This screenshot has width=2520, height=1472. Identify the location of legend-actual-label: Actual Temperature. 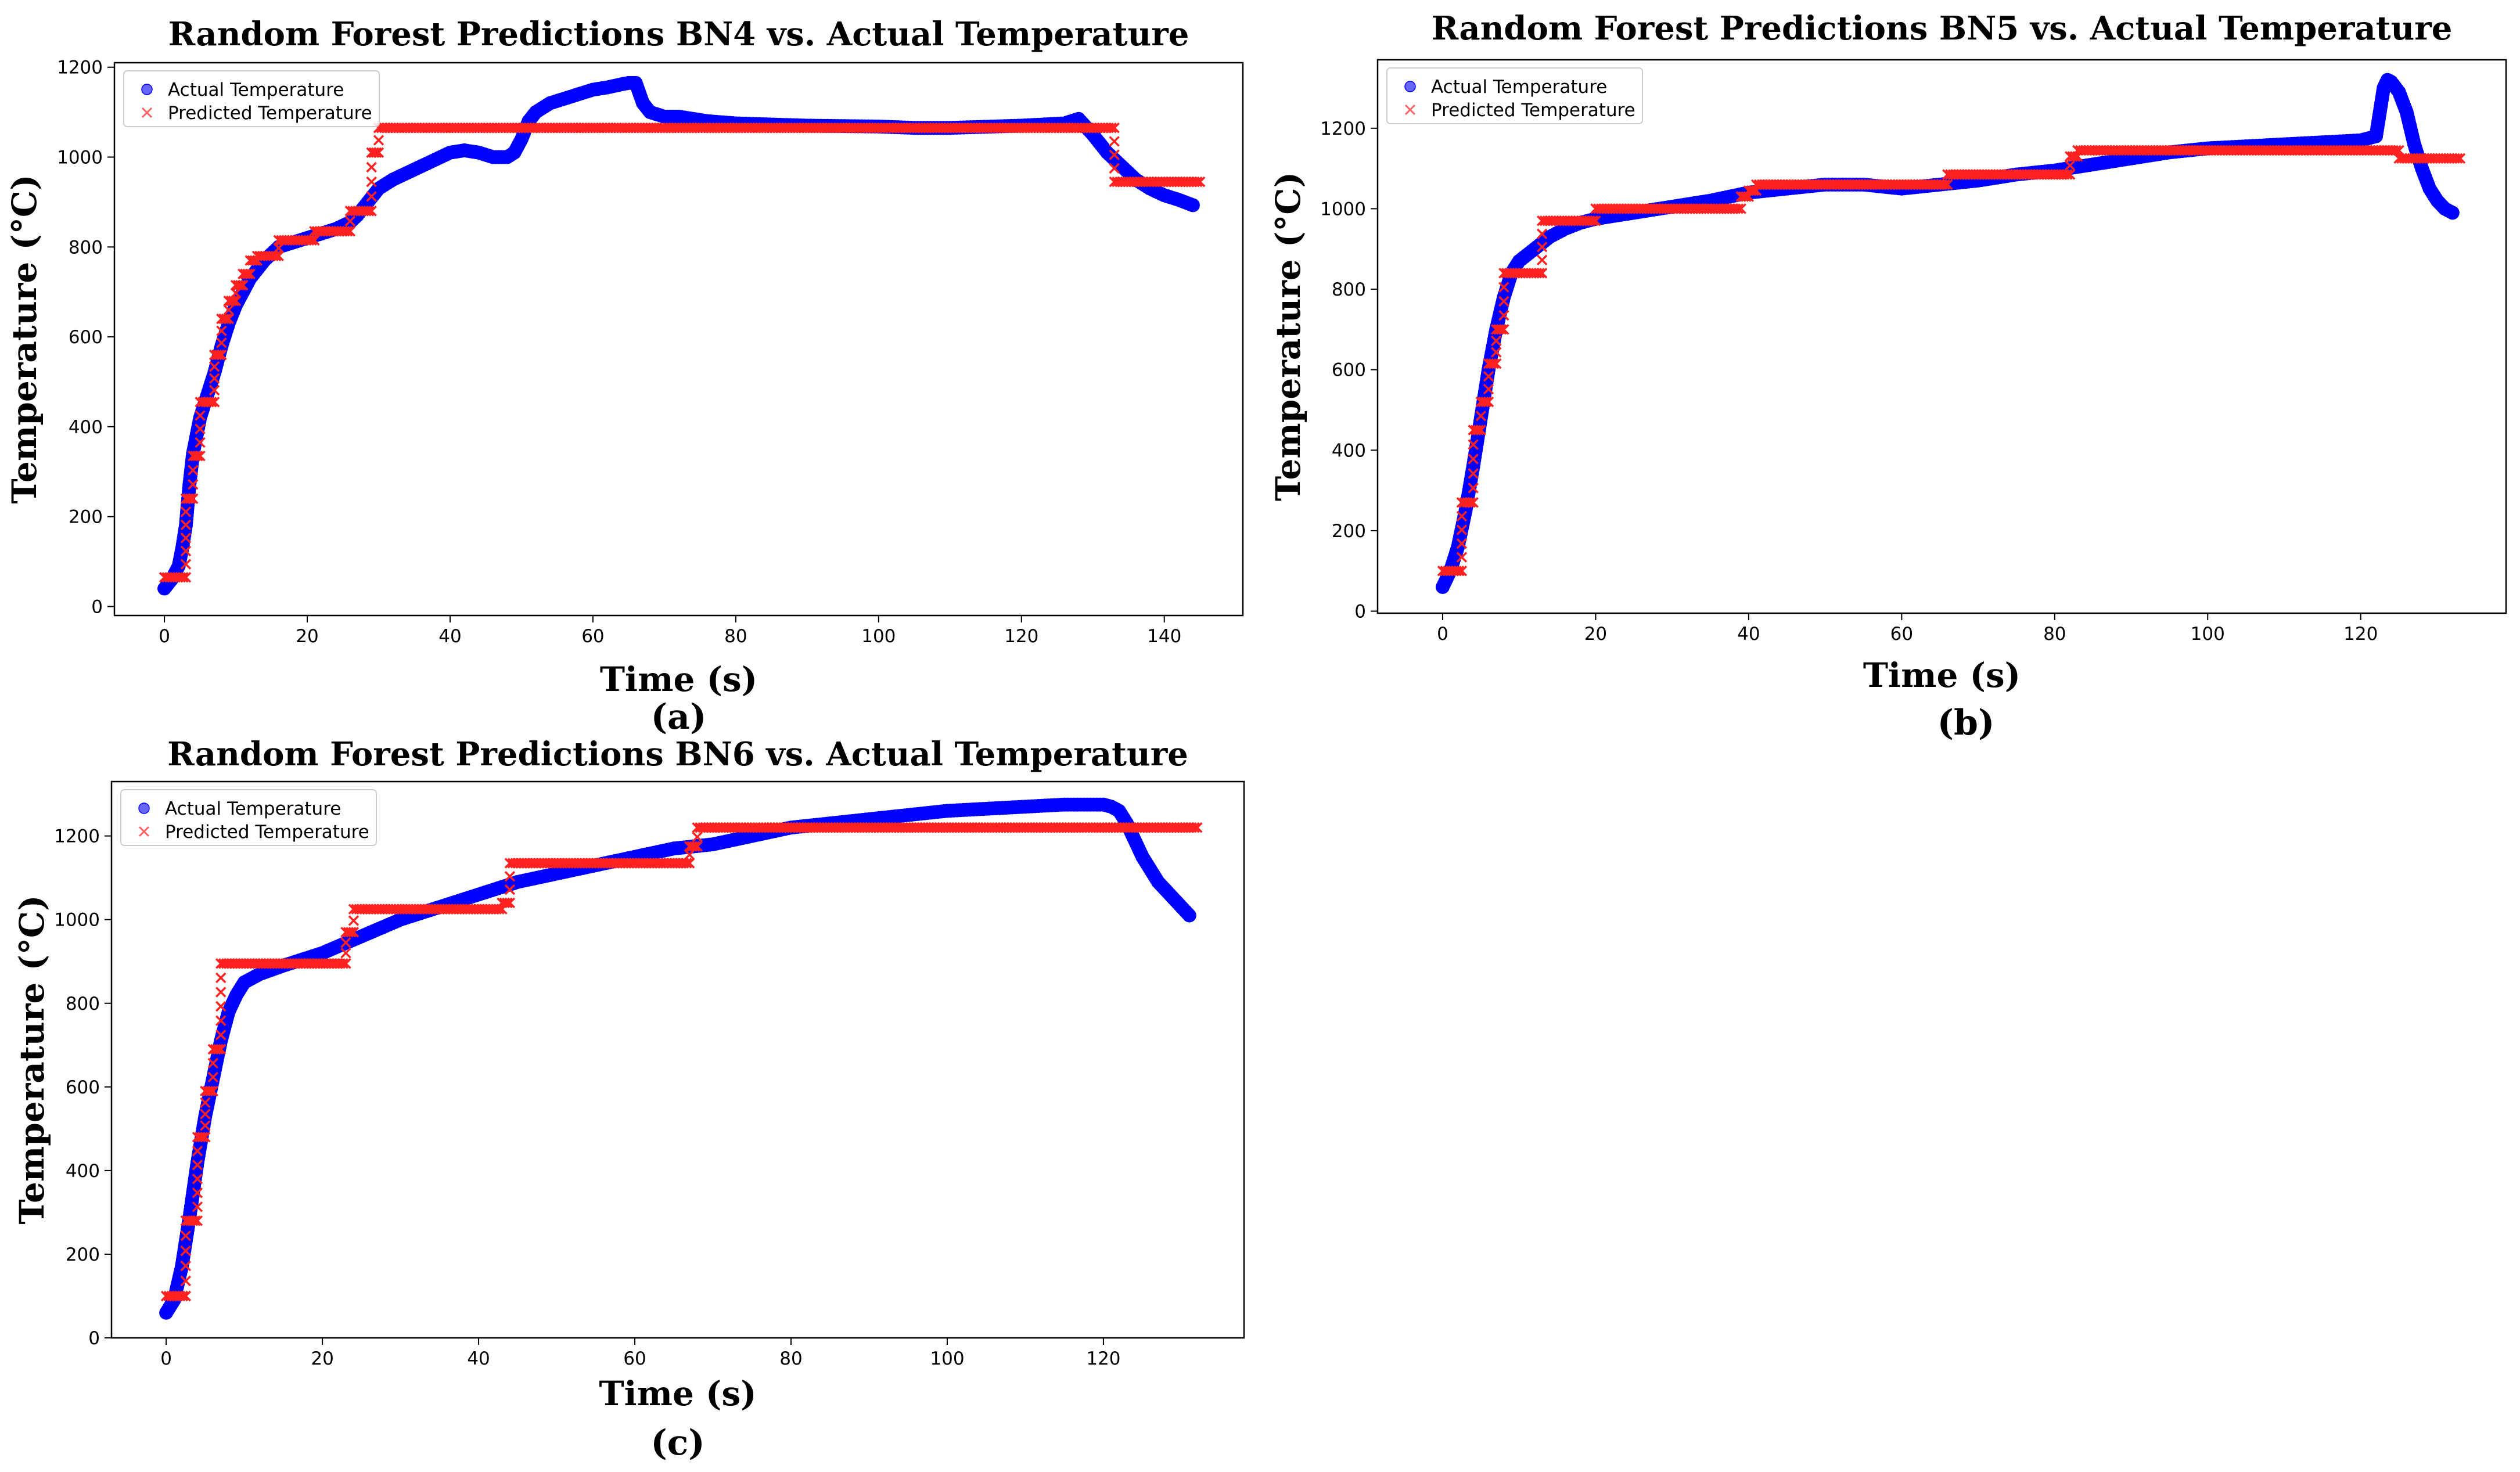
(256, 90).